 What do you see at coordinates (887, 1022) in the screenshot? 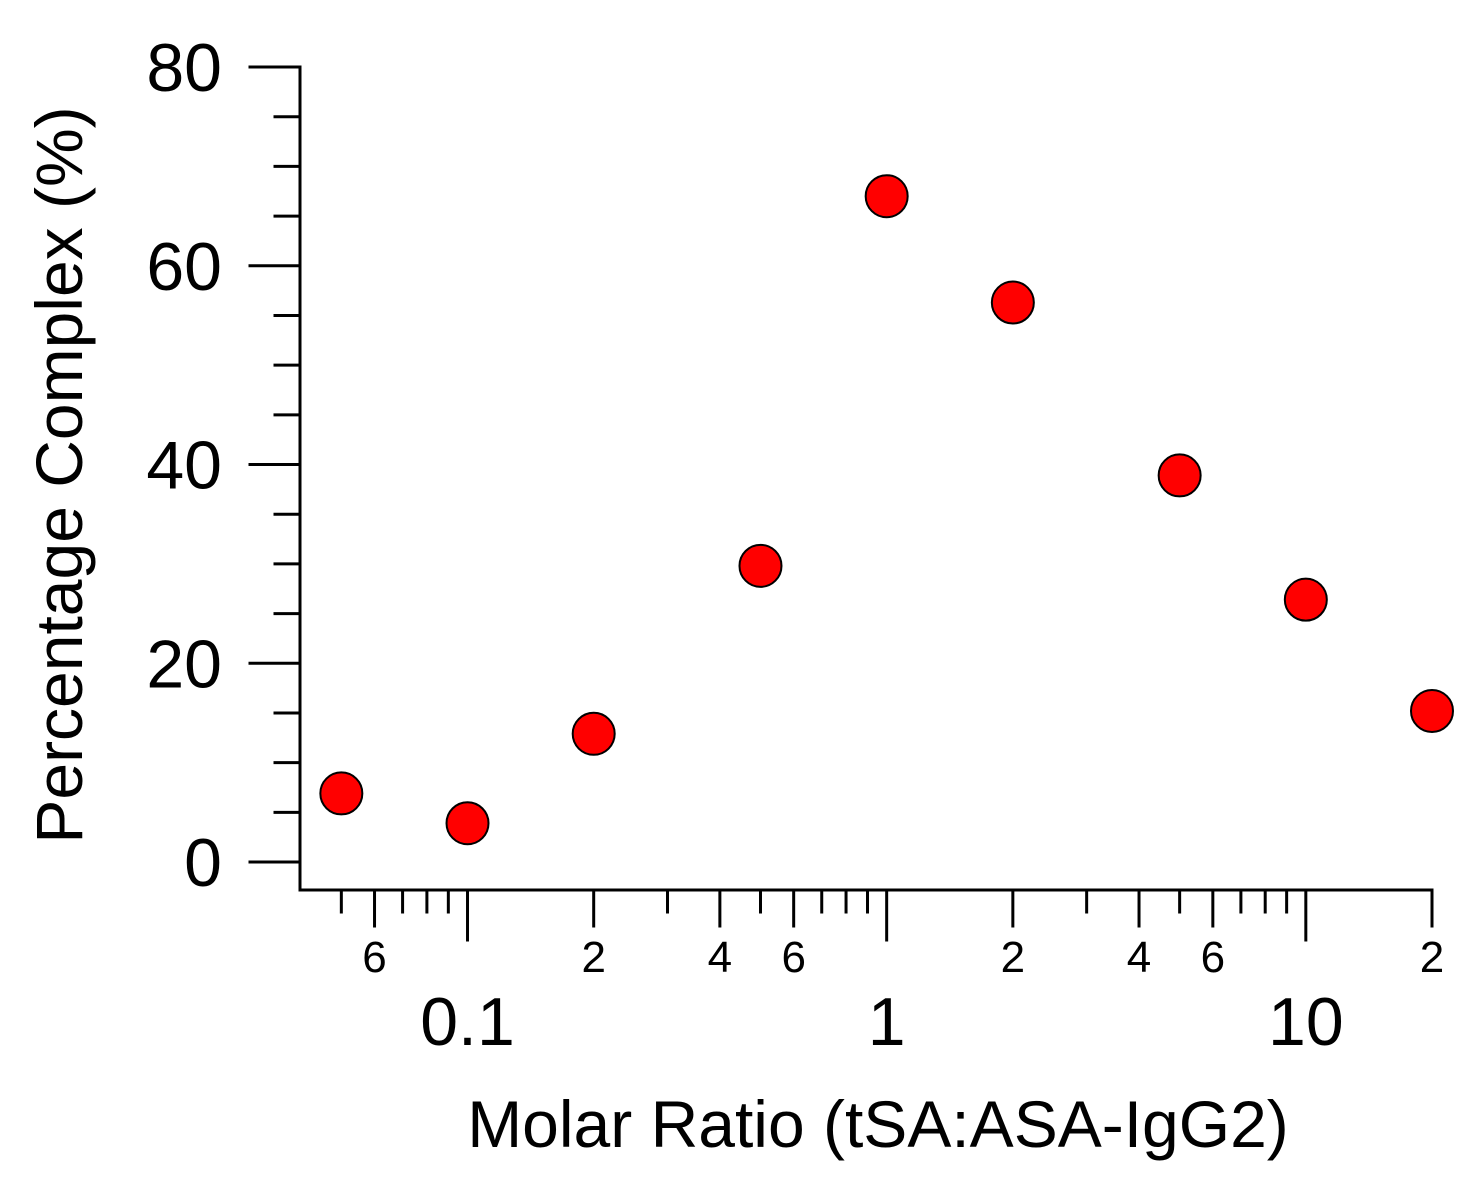
I see `x-major-tick-label: 1` at bounding box center [887, 1022].